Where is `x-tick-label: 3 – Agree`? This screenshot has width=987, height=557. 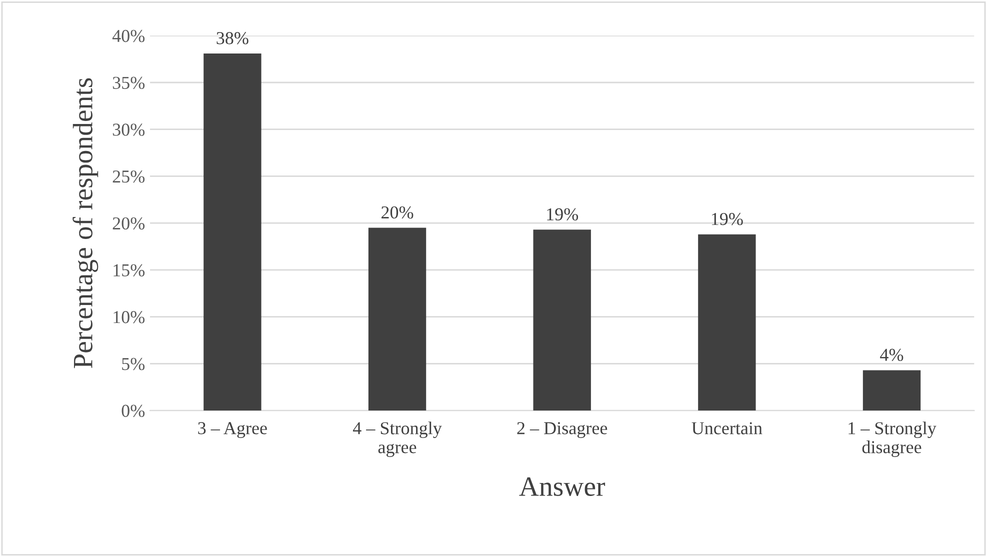
x-tick-label: 3 – Agree is located at coordinates (232, 430).